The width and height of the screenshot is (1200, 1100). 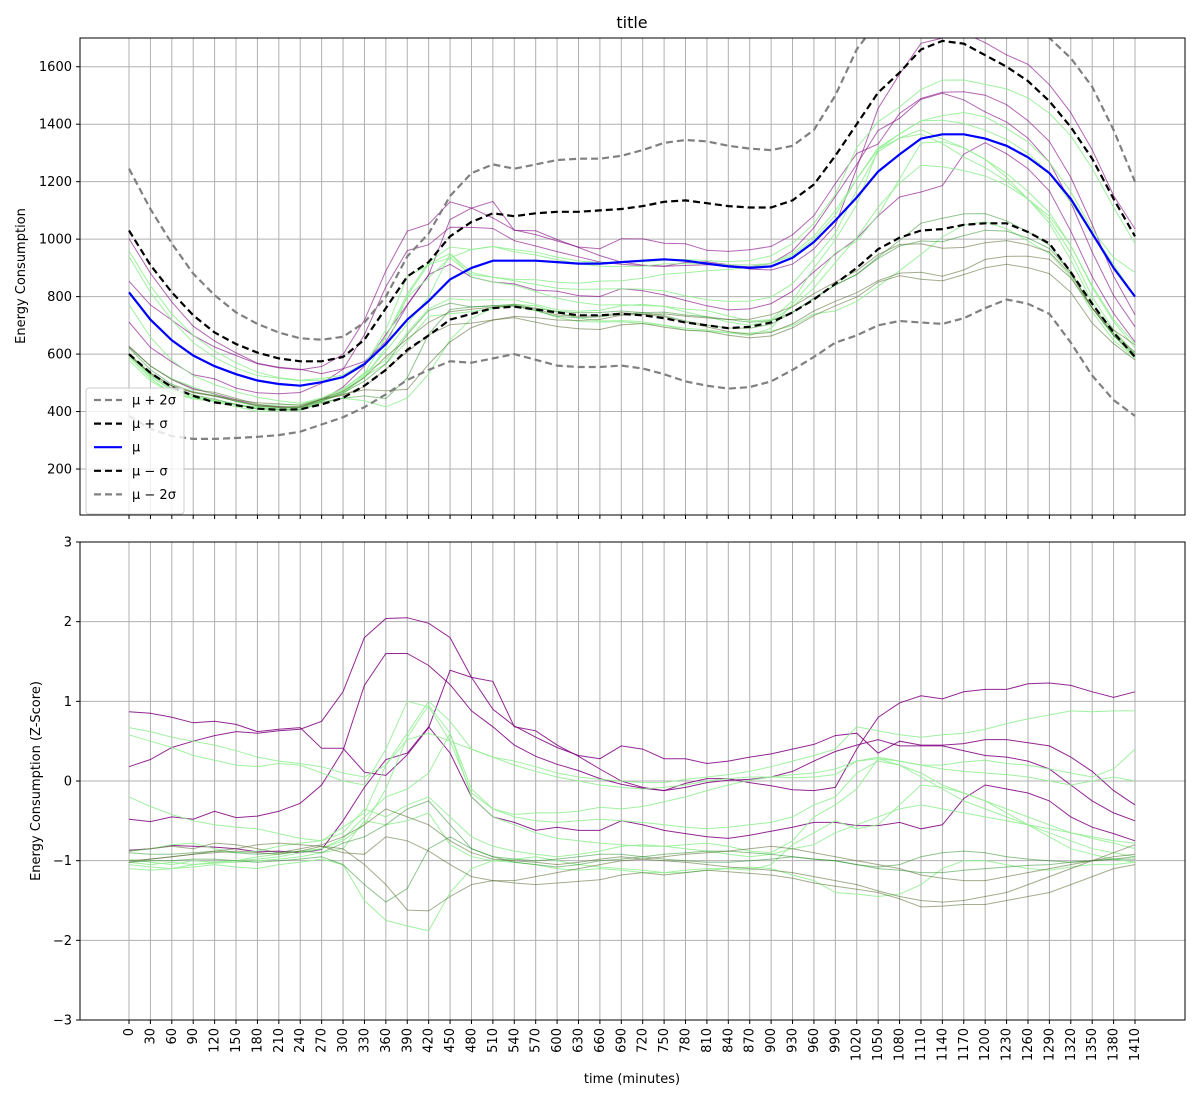 What do you see at coordinates (985, 1044) in the screenshot?
I see `x-tick-label: 1200` at bounding box center [985, 1044].